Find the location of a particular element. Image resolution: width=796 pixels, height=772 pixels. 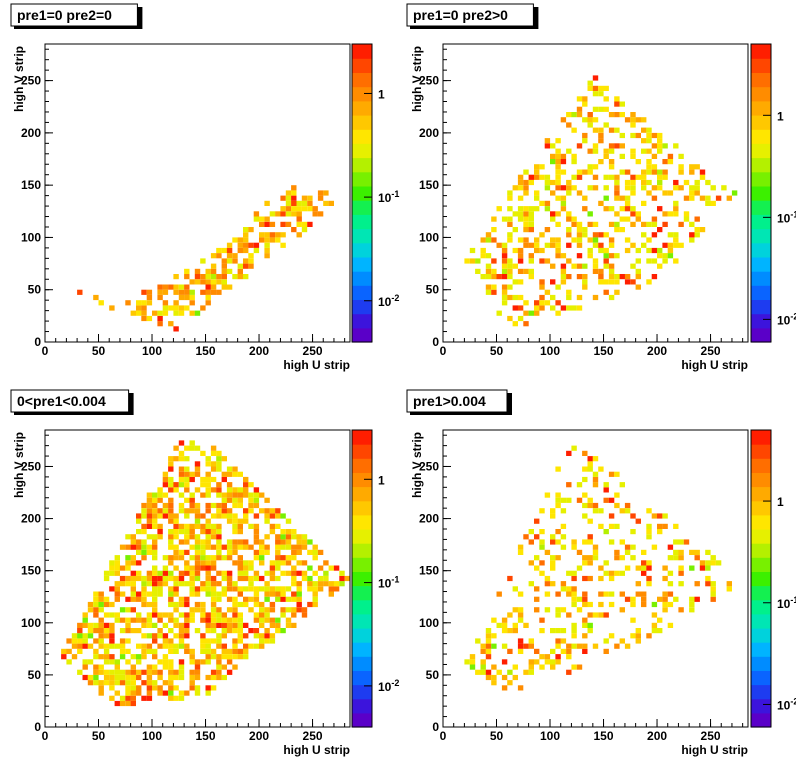

z-tick-label: 10-1 is located at coordinates (786, 217).